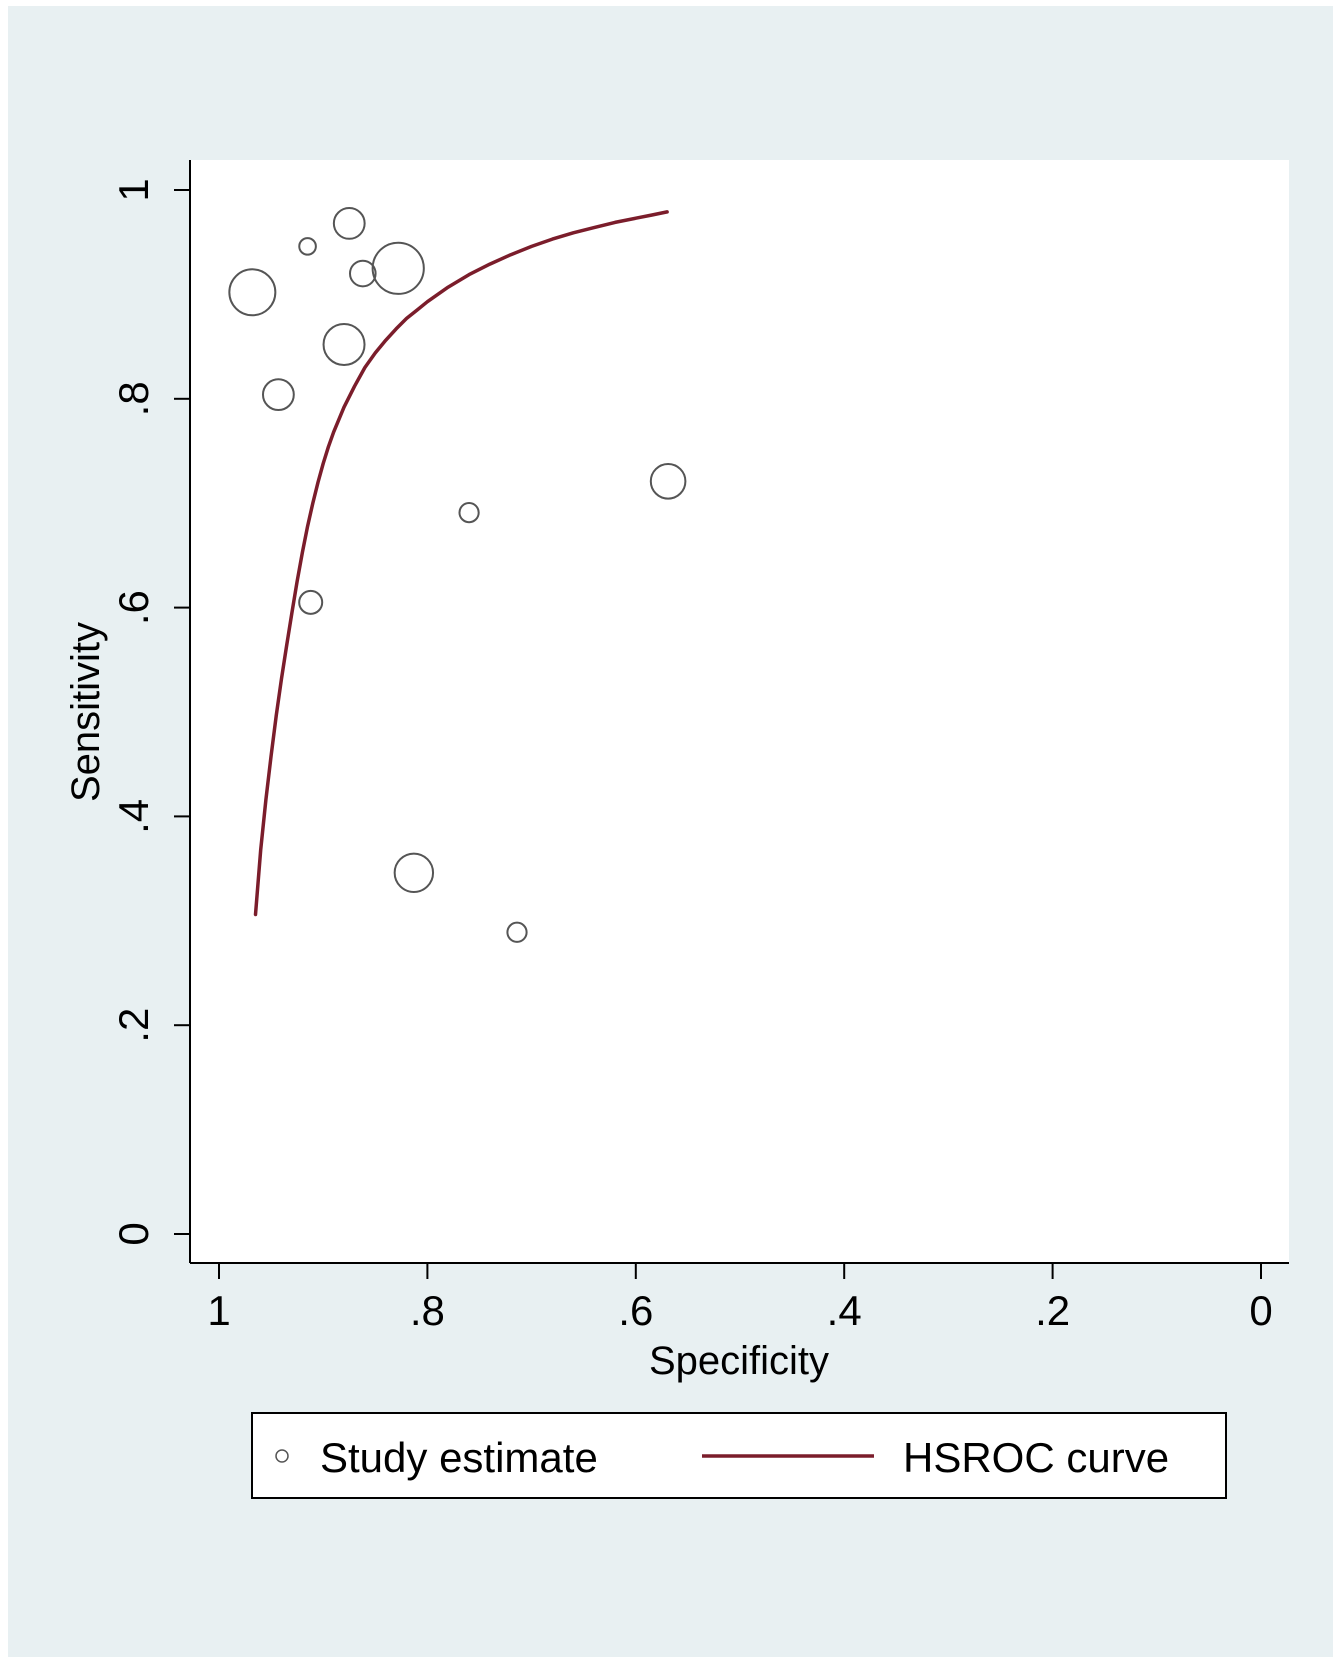 This screenshot has height=1663, width=1341. I want to click on x-axis-ticks: 1 .8 .6 .4 .2 0, so click(740, 1298).